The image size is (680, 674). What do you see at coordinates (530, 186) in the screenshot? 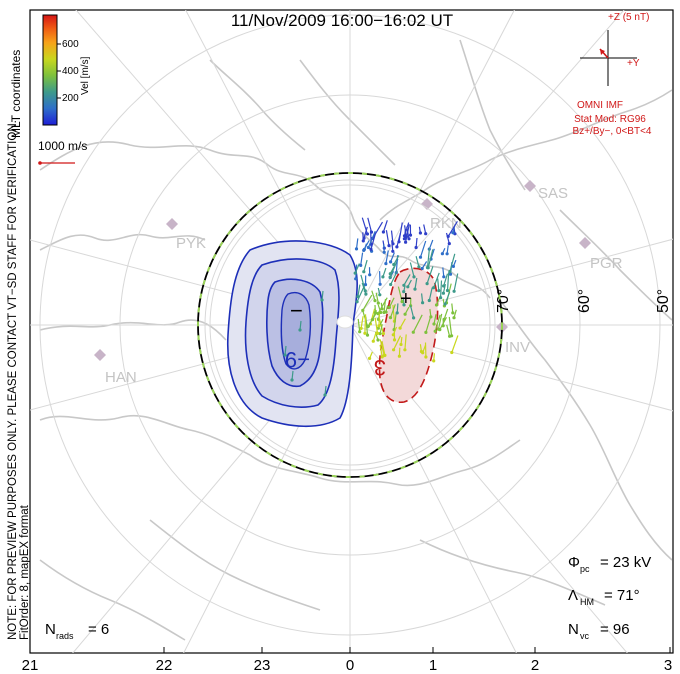
I see `station-marker-sas` at bounding box center [530, 186].